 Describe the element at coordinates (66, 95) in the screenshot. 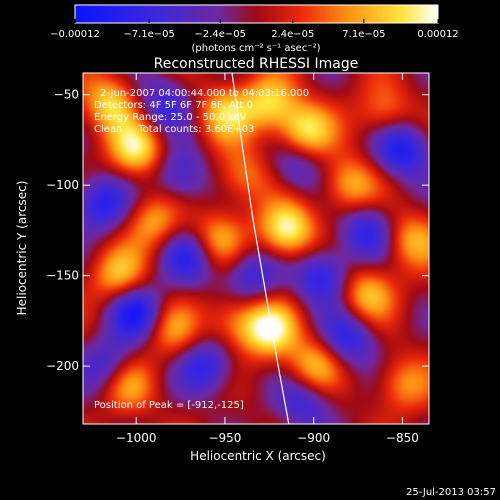

I see `y-tick-label: −50` at that location.